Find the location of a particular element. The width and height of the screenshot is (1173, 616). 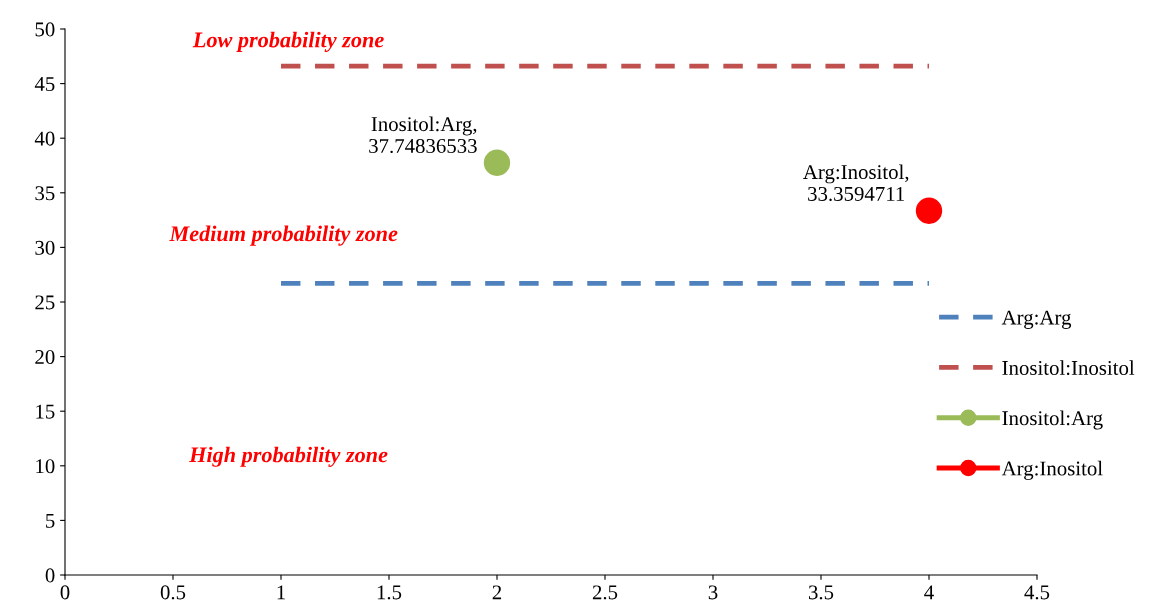

y-tick-label: 20 is located at coordinates (45, 357).